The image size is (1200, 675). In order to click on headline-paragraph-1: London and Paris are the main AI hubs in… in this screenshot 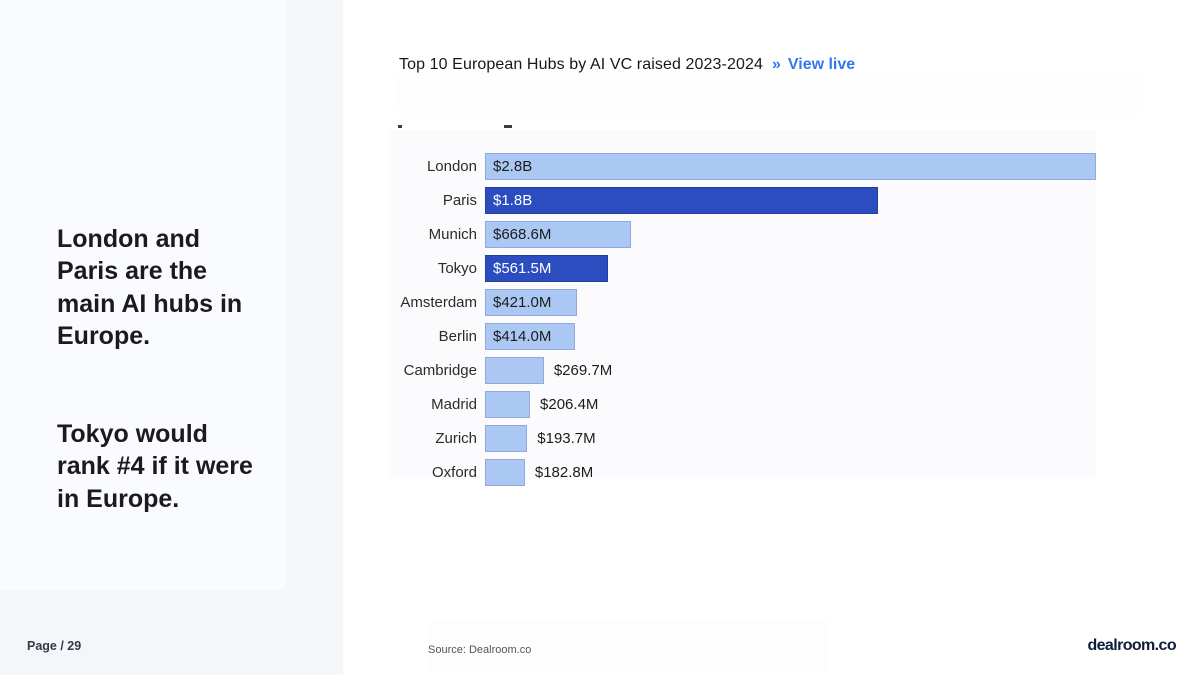, I will do `click(150, 287)`.